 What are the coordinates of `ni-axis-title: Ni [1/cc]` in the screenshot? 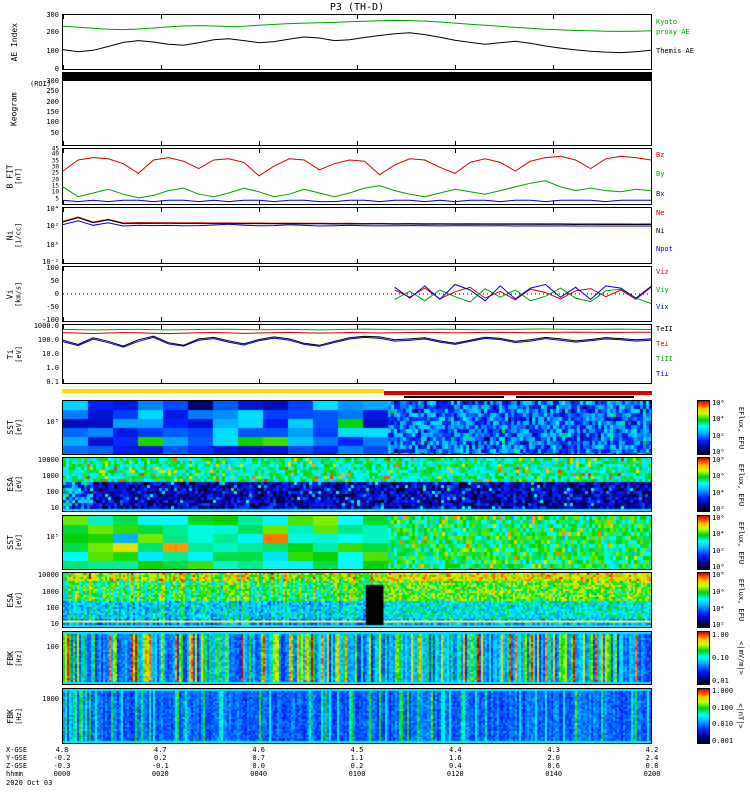 It's located at (14, 235).